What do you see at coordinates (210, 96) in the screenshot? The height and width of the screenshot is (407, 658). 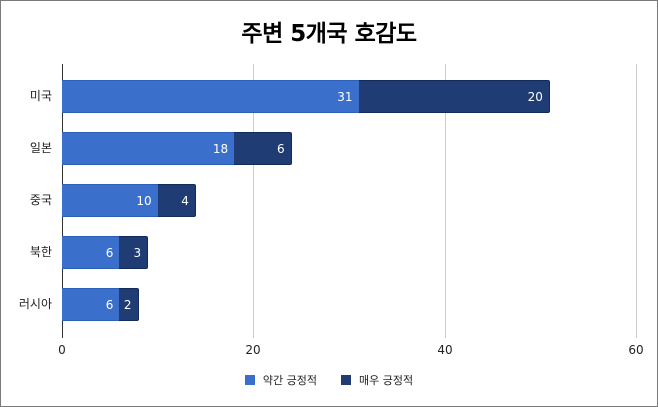 I see `bar-segment-slightly-positive: 31` at bounding box center [210, 96].